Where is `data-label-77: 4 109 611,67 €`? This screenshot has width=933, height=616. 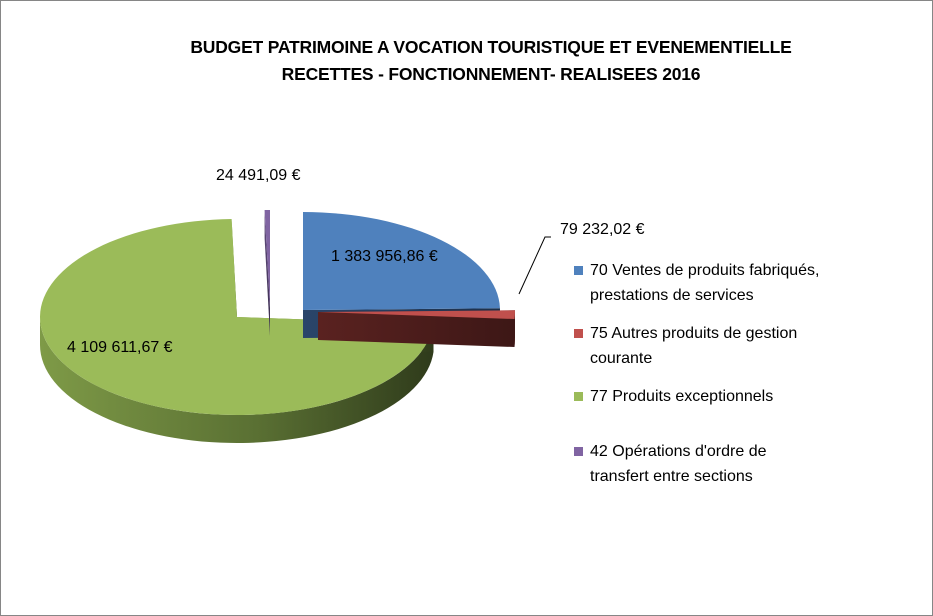
data-label-77: 4 109 611,67 € is located at coordinates (120, 347).